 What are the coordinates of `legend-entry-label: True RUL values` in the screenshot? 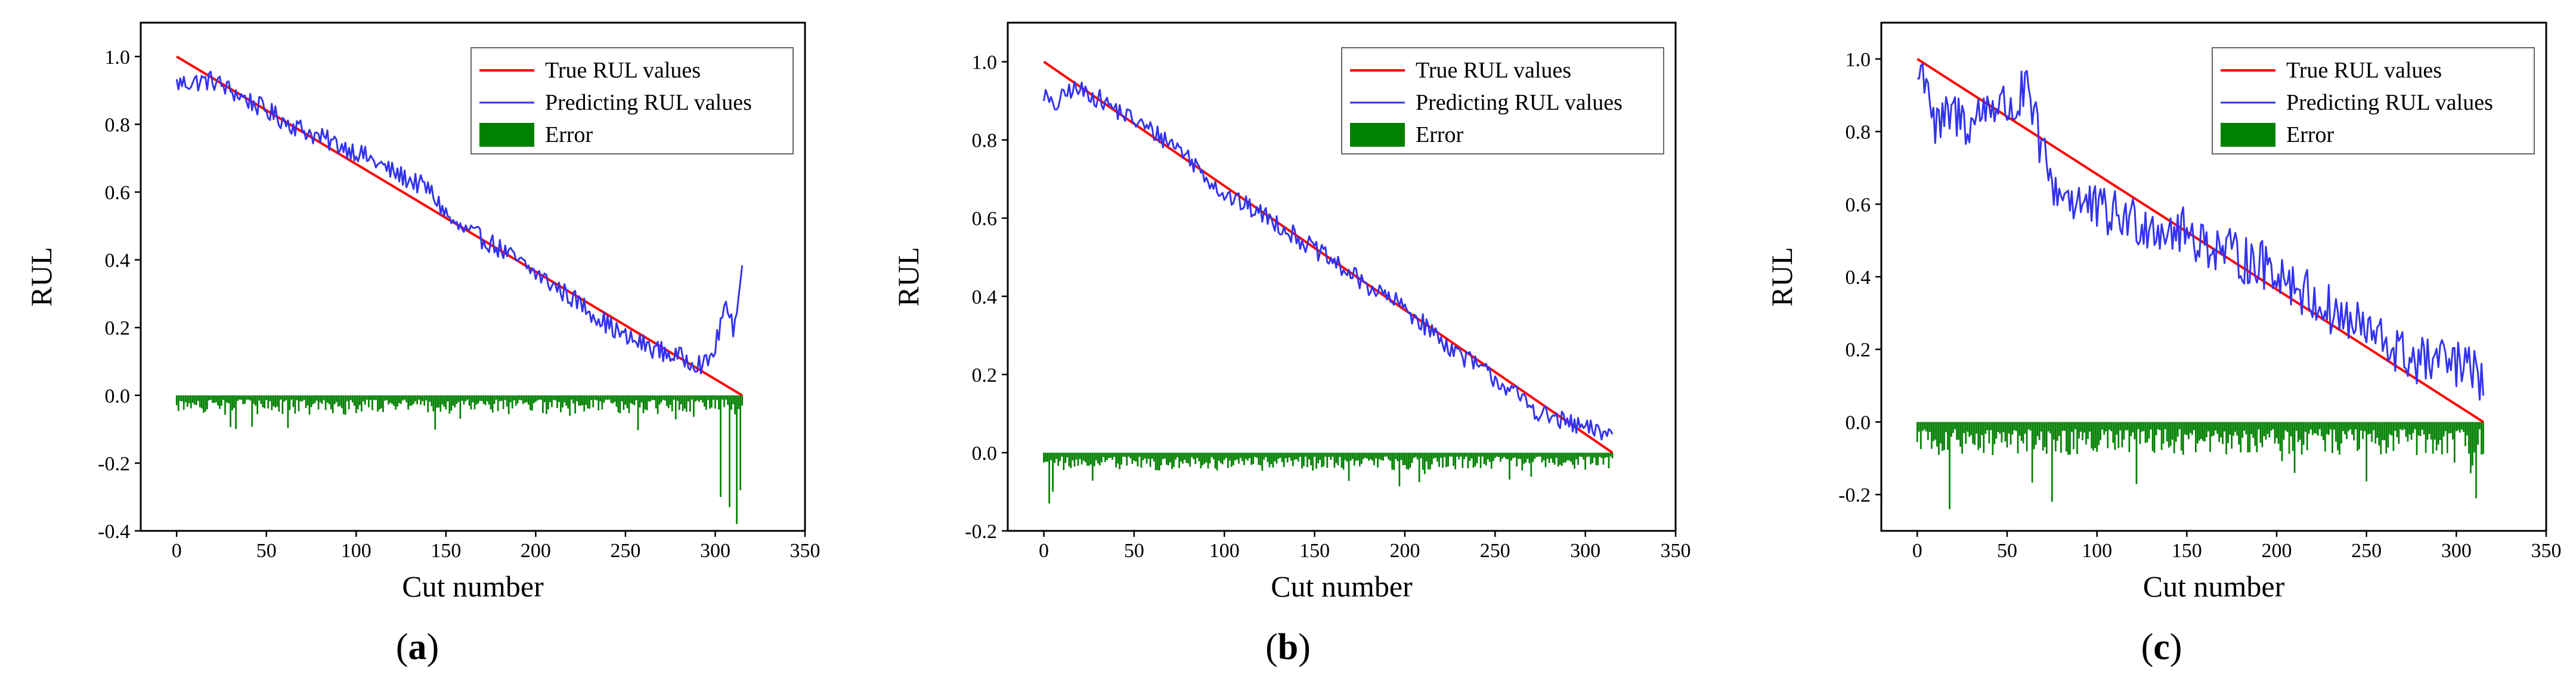 It's located at (1494, 70).